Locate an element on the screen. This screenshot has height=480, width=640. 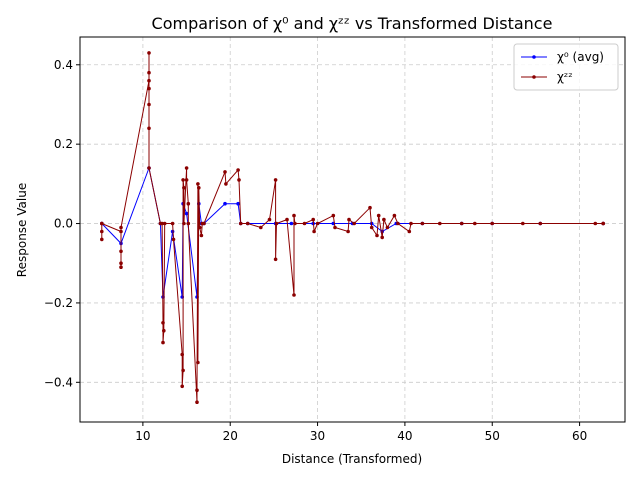
y-axis-label: Response Value is located at coordinates (22, 230).